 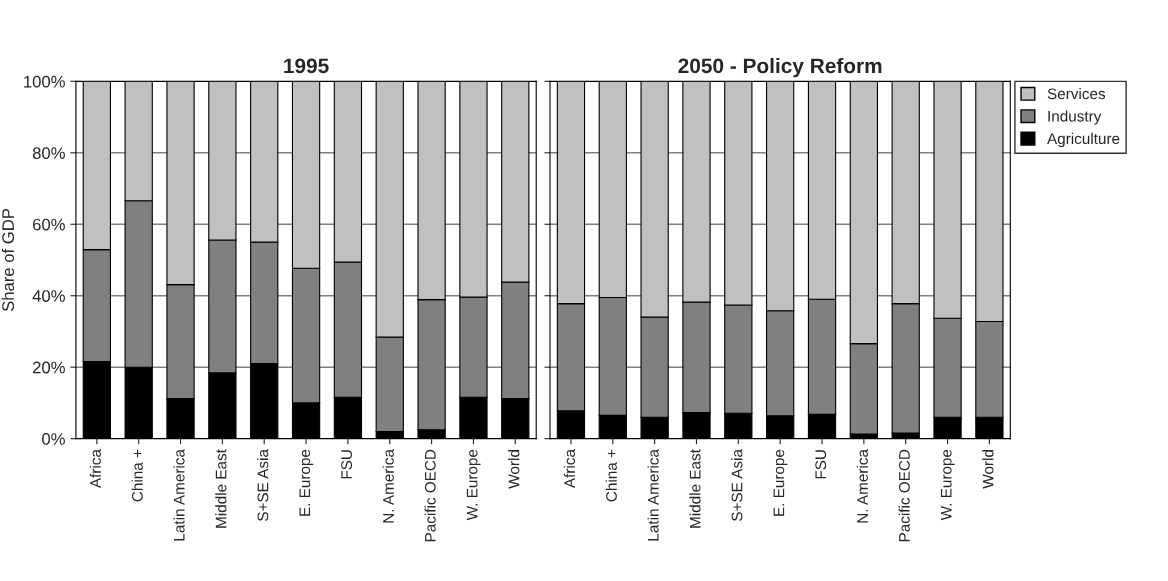 I want to click on y-tick-label: 40%, so click(x=48, y=296).